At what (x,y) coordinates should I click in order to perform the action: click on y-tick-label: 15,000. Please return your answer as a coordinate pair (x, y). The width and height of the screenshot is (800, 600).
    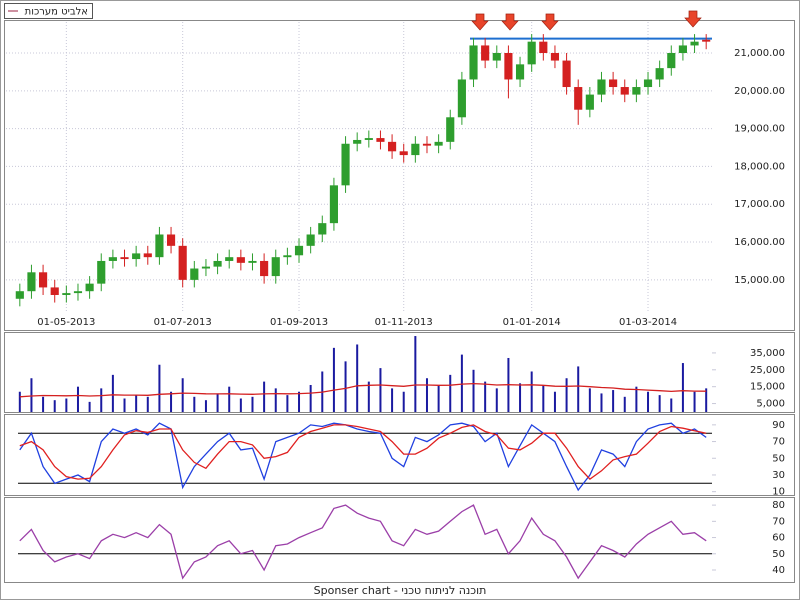
    Looking at the image, I should click on (767, 387).